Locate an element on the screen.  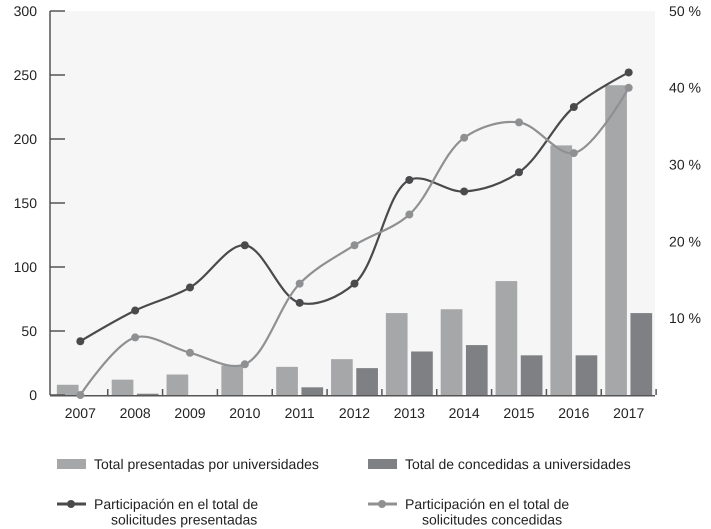
x-tick-label: 2010 is located at coordinates (245, 413).